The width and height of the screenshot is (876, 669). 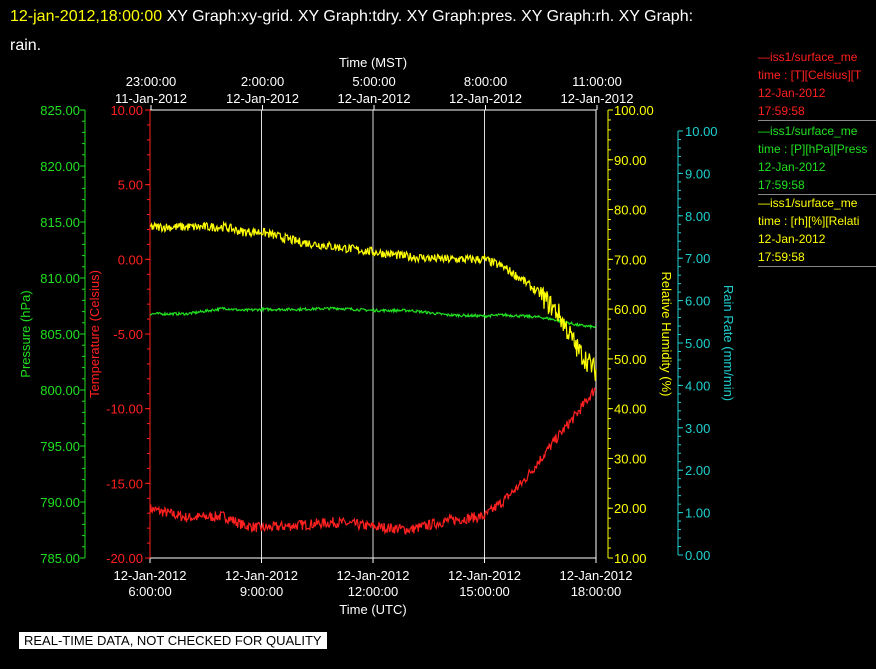 I want to click on pressure-tick-label: 785.00, so click(x=60, y=558).